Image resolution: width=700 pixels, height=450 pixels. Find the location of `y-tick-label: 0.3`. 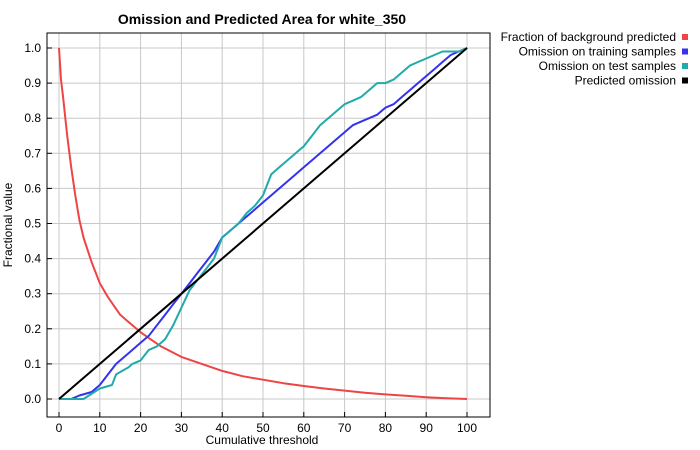

y-tick-label: 0.3 is located at coordinates (32, 294).